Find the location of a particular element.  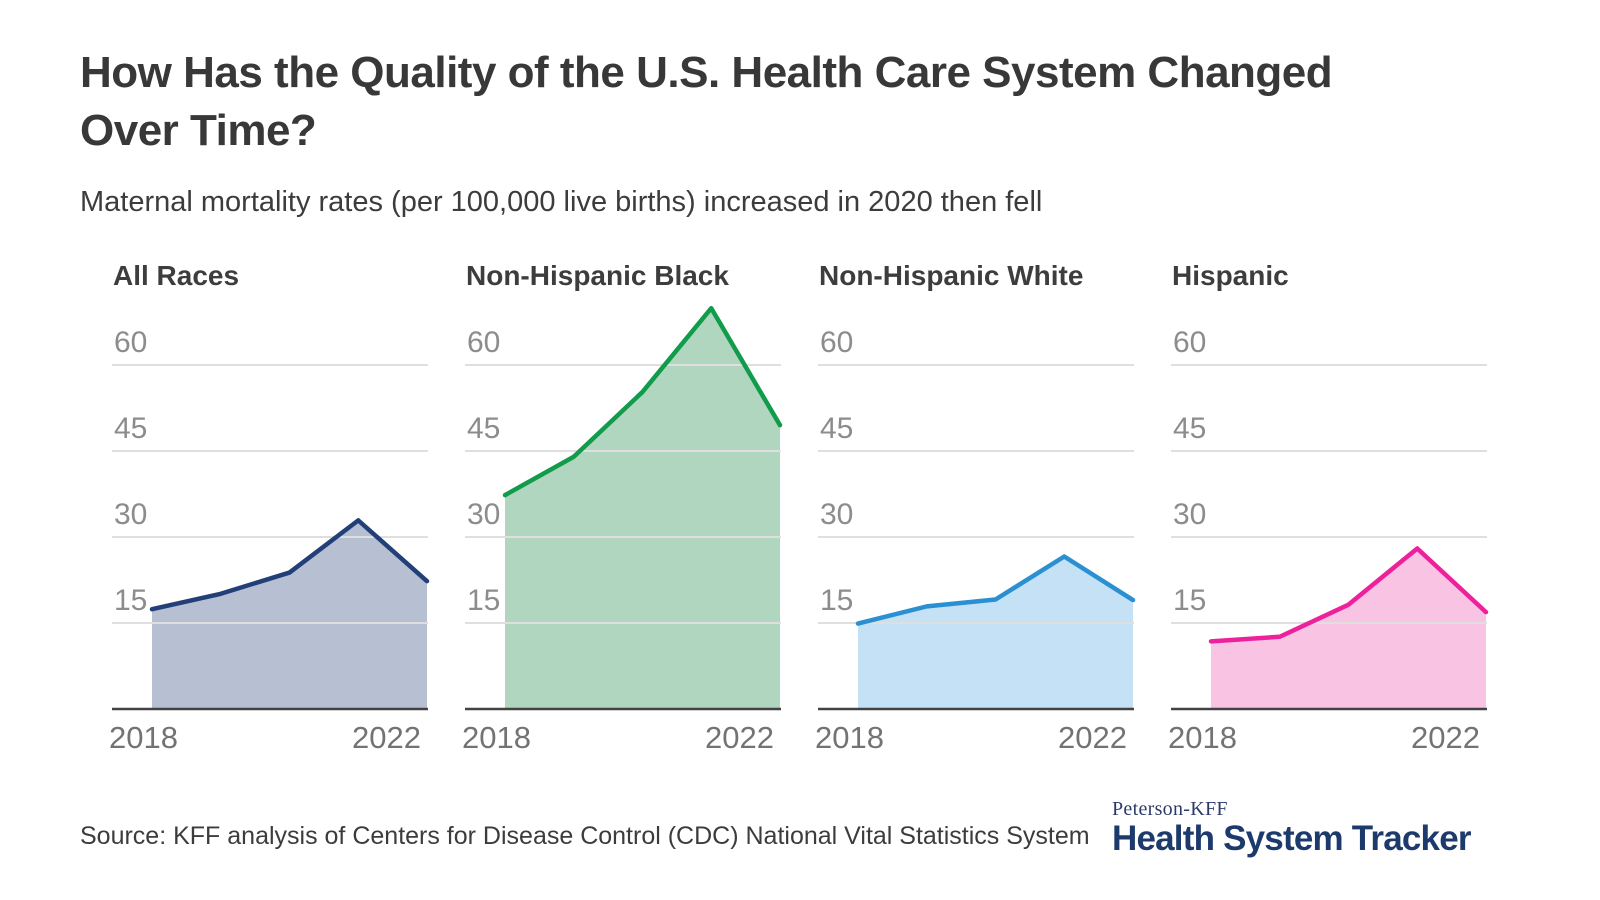

panel-all-races: All Races 15 30 45 60 2018 2022 is located at coordinates (269, 507).